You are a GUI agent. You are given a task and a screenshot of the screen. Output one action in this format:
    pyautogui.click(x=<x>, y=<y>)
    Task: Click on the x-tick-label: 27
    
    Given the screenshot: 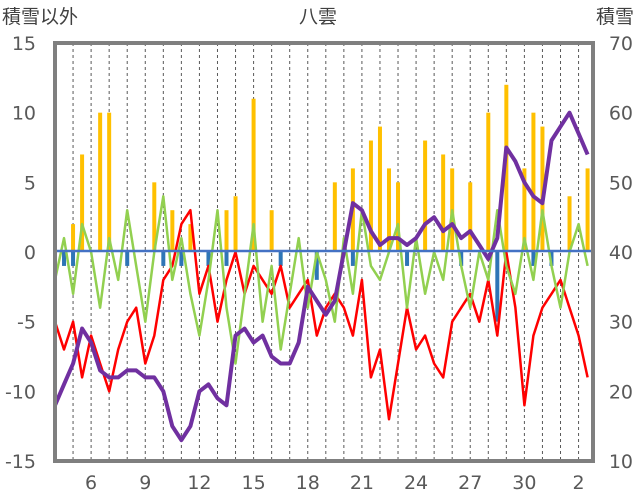 What is the action you would take?
    pyautogui.click(x=470, y=483)
    